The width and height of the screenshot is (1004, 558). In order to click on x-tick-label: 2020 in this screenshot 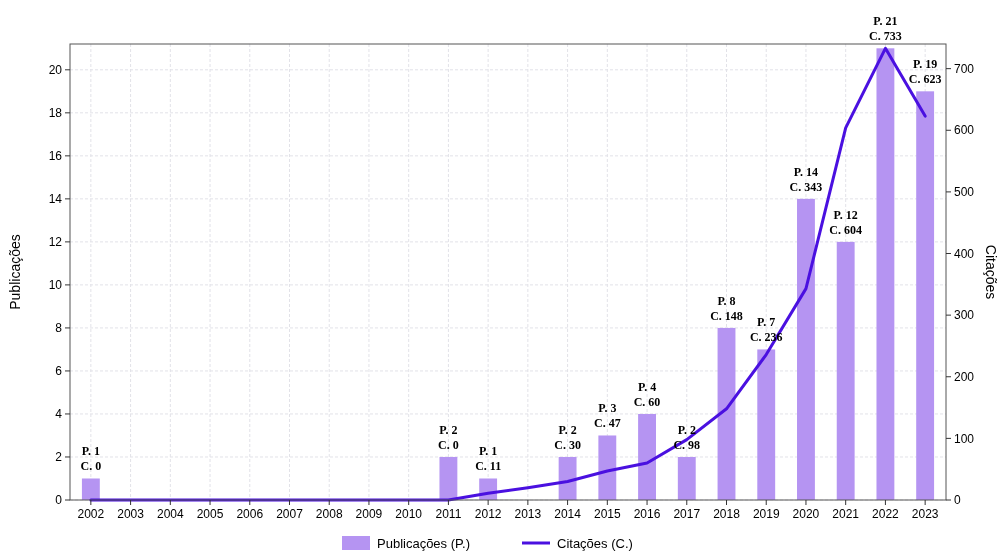, I will do `click(806, 514)`.